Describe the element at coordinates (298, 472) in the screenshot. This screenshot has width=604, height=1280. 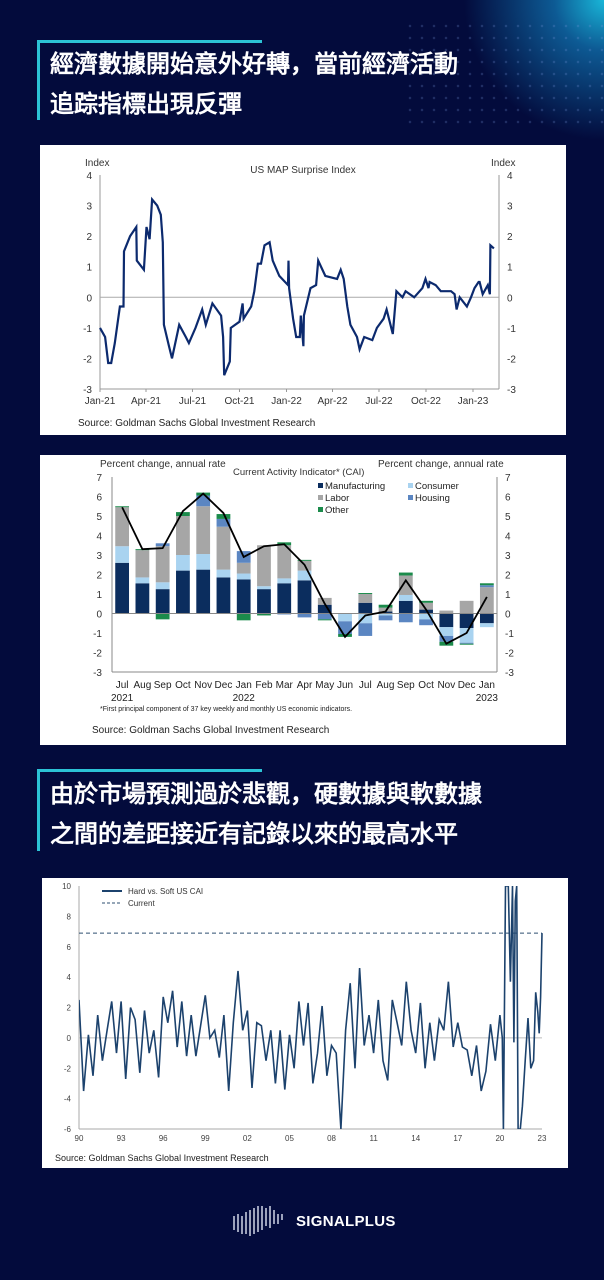
I see `chart-title: Current Activity Indicator* (CAI)` at that location.